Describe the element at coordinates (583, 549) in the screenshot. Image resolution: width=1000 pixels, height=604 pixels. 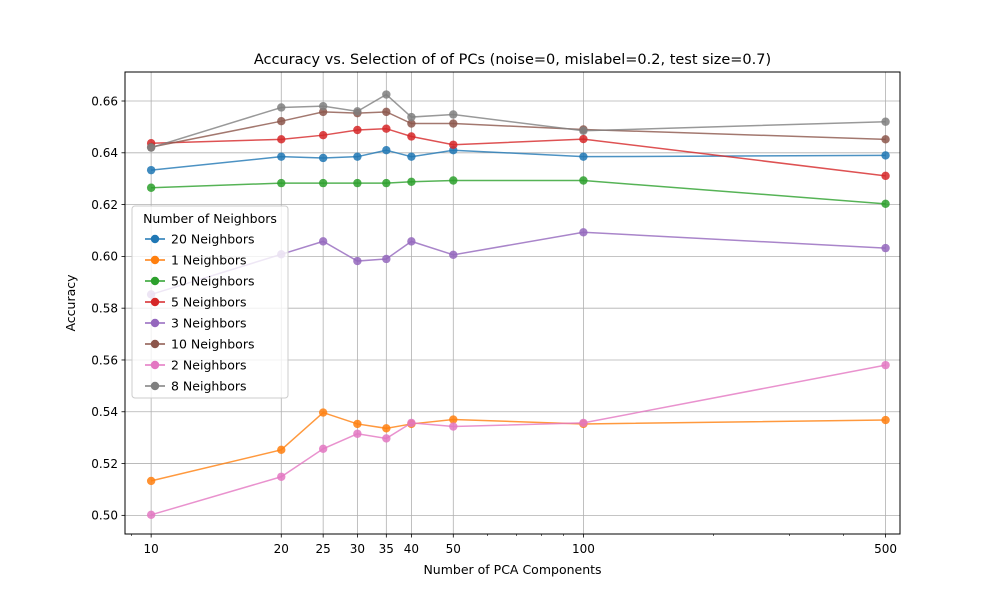
I see `x-tick-label: 100` at that location.